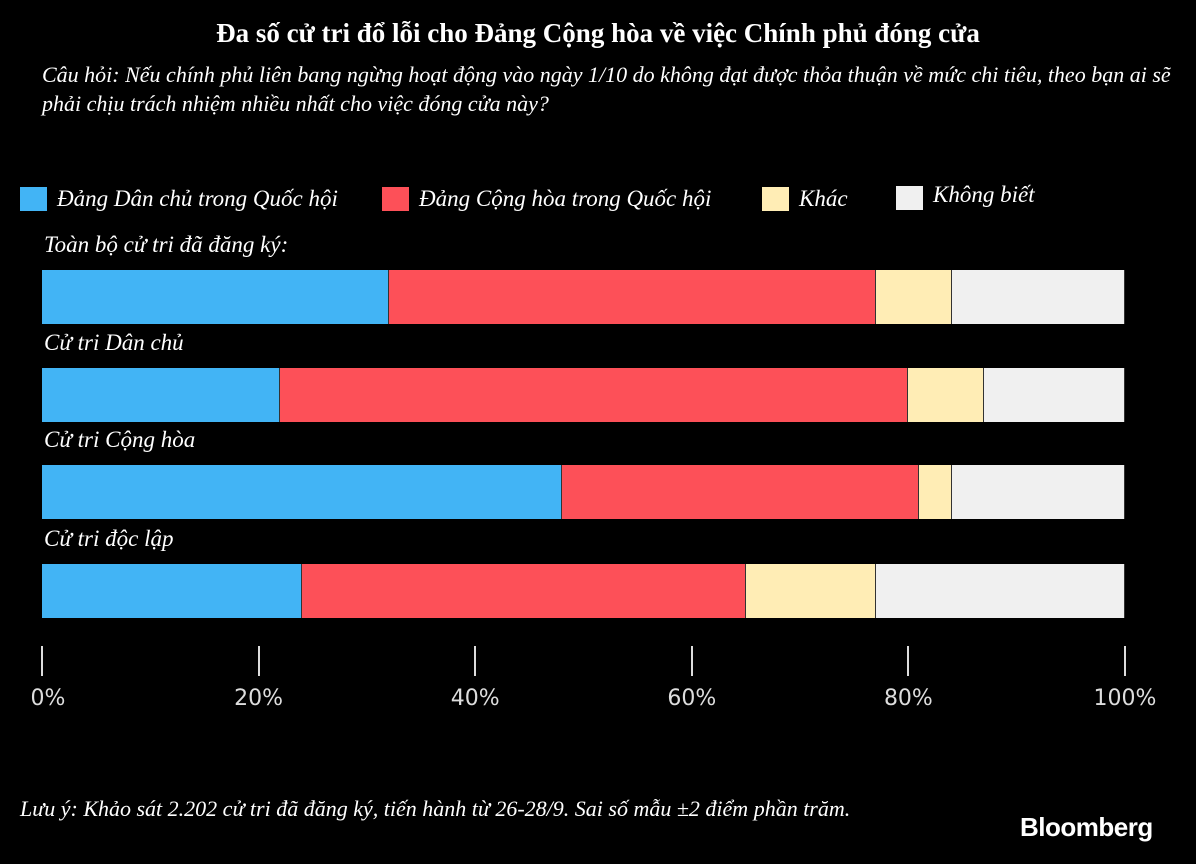 The image size is (1196, 864). What do you see at coordinates (692, 698) in the screenshot?
I see `x-tick-label: 60%` at bounding box center [692, 698].